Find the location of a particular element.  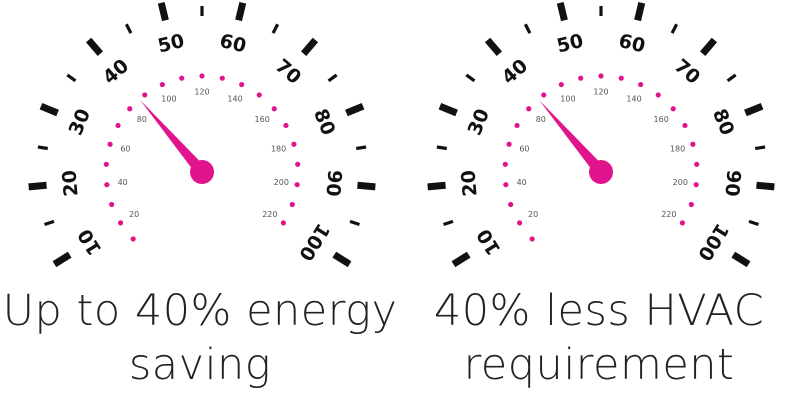

caption-line-2: saving is located at coordinates (200, 365).